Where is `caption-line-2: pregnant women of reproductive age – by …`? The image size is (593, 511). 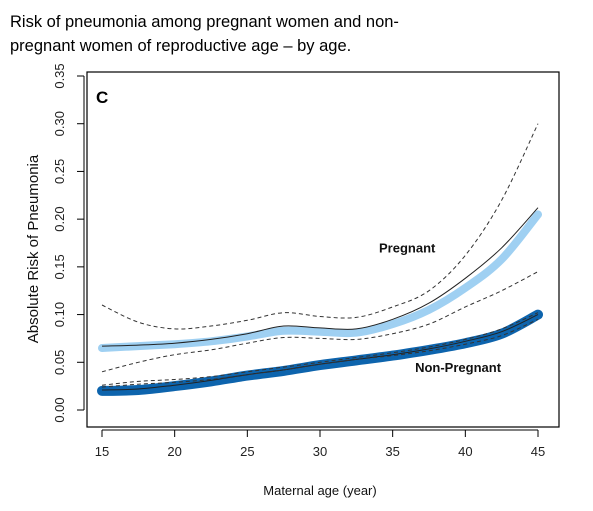
caption-line-2: pregnant women of reproductive age – by … is located at coordinates (181, 46).